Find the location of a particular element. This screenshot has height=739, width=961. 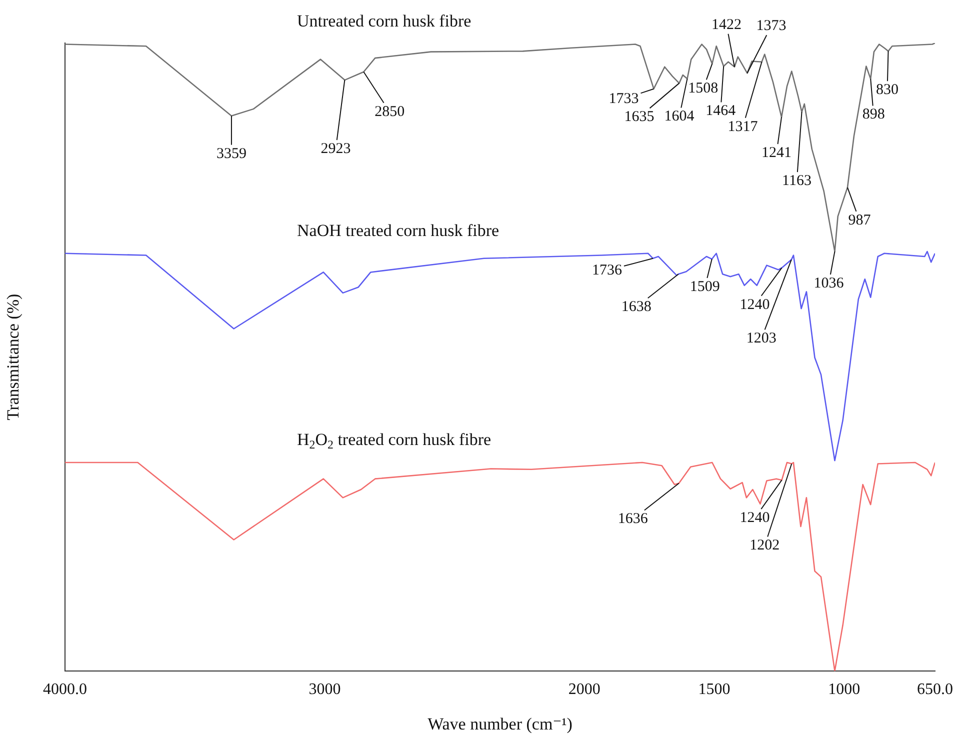

annotation: 1638 is located at coordinates (636, 307).